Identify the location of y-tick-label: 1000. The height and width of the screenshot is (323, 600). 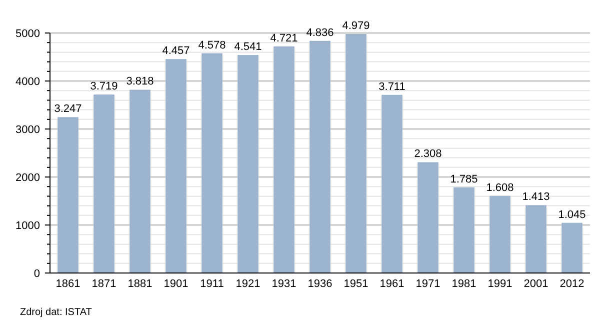
(28, 226).